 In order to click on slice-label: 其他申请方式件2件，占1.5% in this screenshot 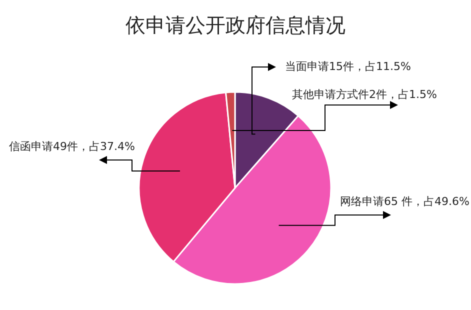, I will do `click(364, 95)`.